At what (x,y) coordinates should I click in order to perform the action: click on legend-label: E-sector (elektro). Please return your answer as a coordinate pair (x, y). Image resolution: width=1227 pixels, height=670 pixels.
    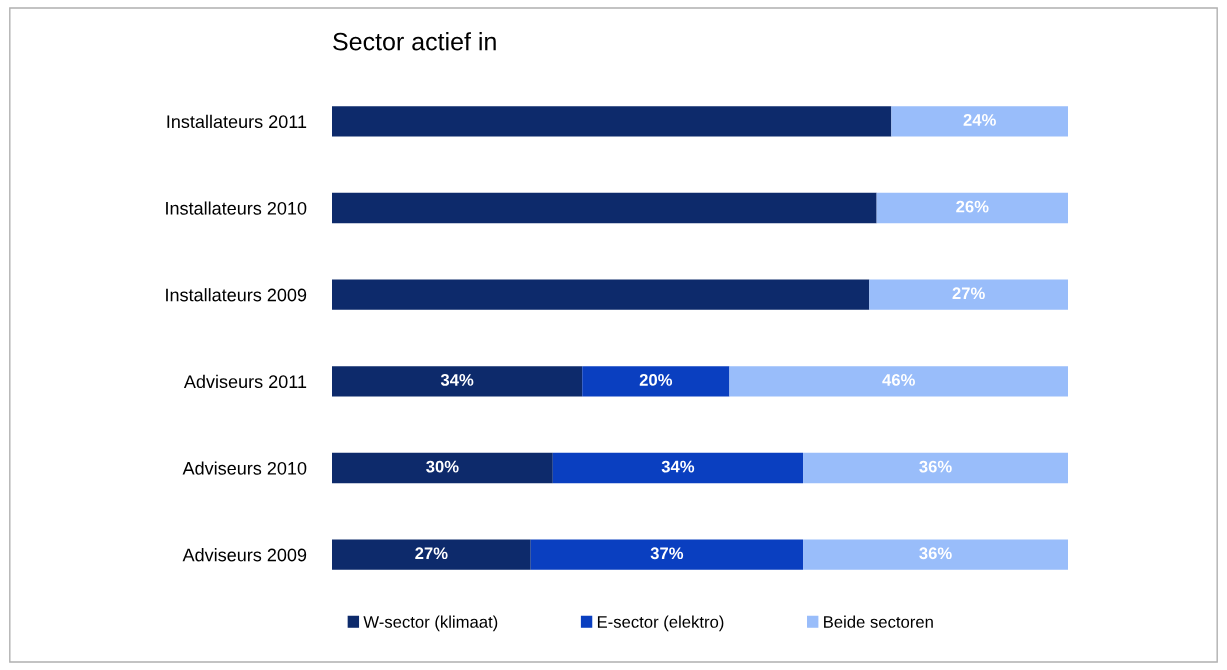
    Looking at the image, I should click on (660, 623).